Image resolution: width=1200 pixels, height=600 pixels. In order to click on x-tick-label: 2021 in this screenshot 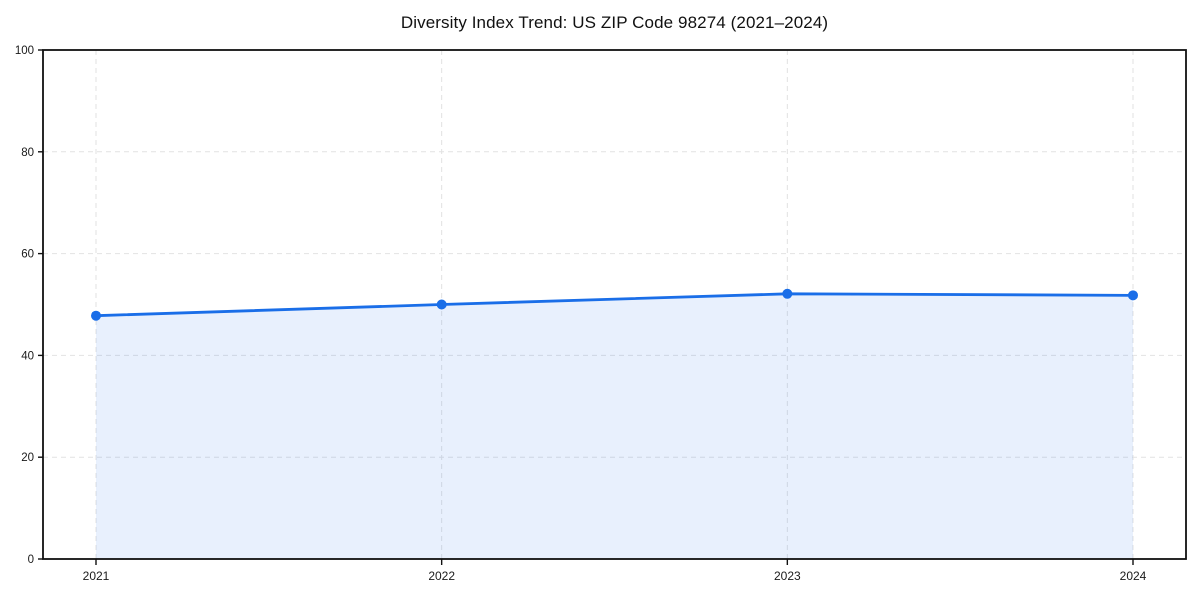, I will do `click(96, 576)`.